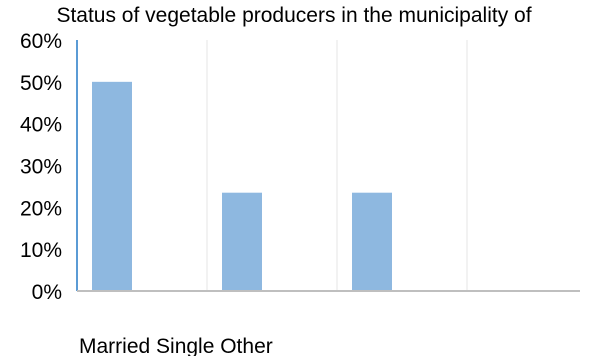  I want to click on y-tick-label: 0%, so click(47, 292).